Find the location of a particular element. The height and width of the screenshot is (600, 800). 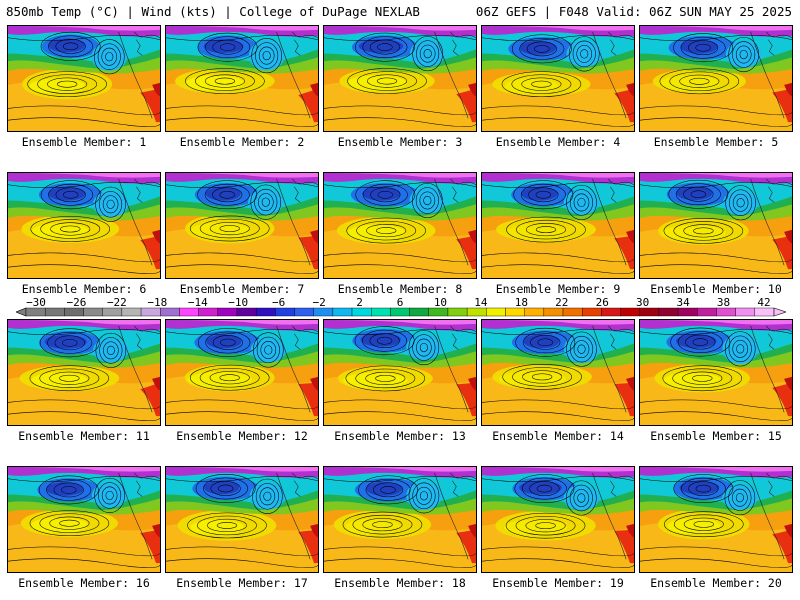

colorbar-tick-label: 30 is located at coordinates (643, 302).